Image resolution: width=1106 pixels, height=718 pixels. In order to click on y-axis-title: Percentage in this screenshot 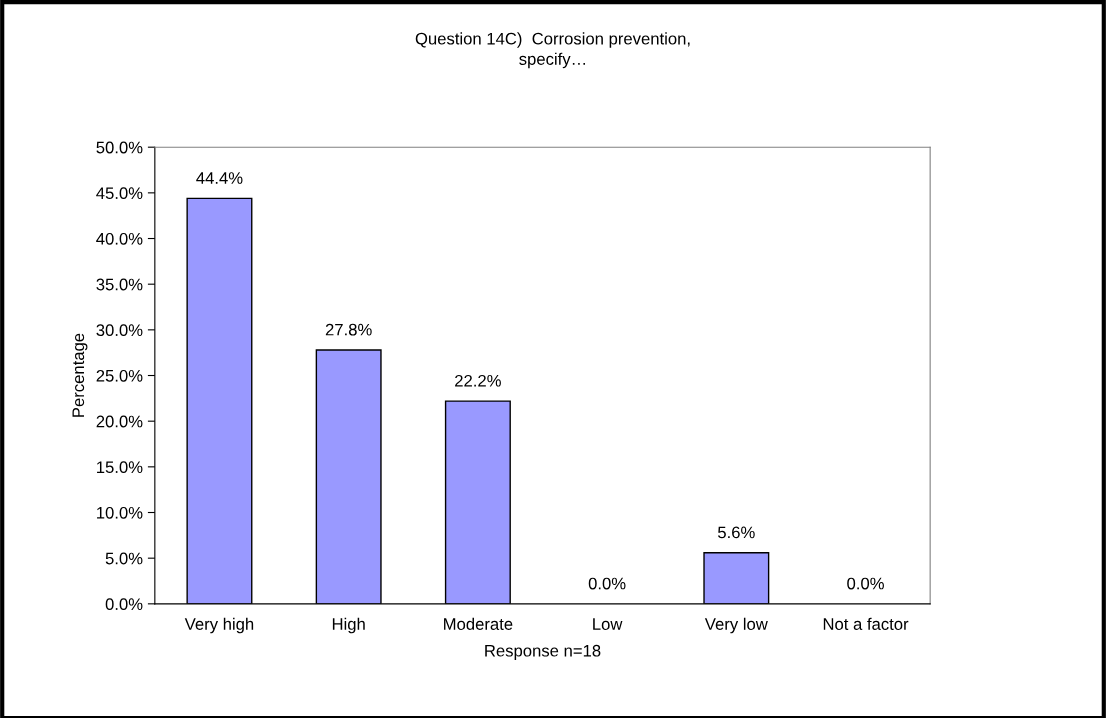, I will do `click(80, 375)`.